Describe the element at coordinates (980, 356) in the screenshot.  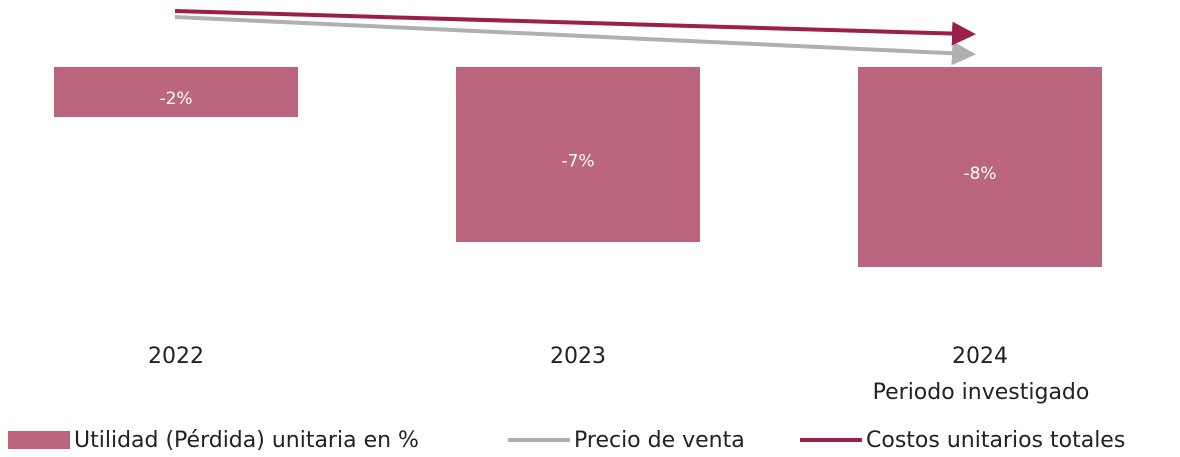
I see `x-tick-label: 2024` at that location.